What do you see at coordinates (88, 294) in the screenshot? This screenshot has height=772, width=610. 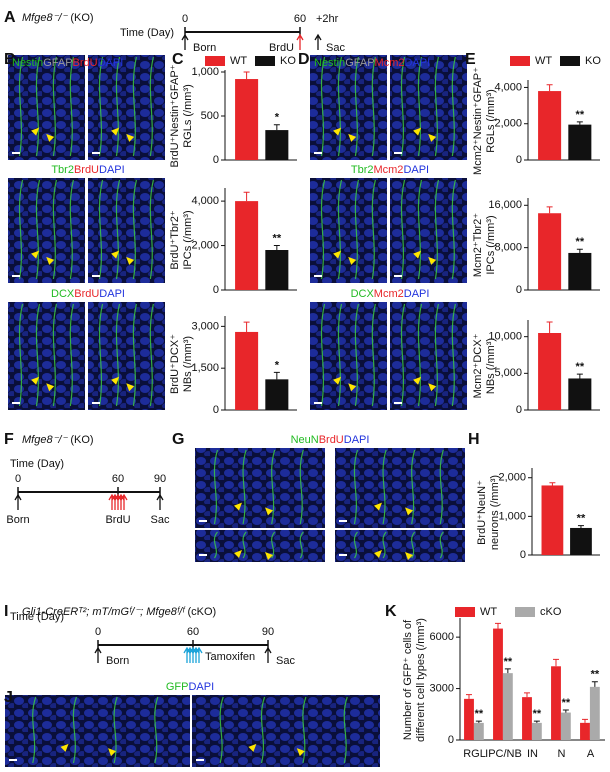 I see `stain-label: DCXBrdUDAPI` at bounding box center [88, 294].